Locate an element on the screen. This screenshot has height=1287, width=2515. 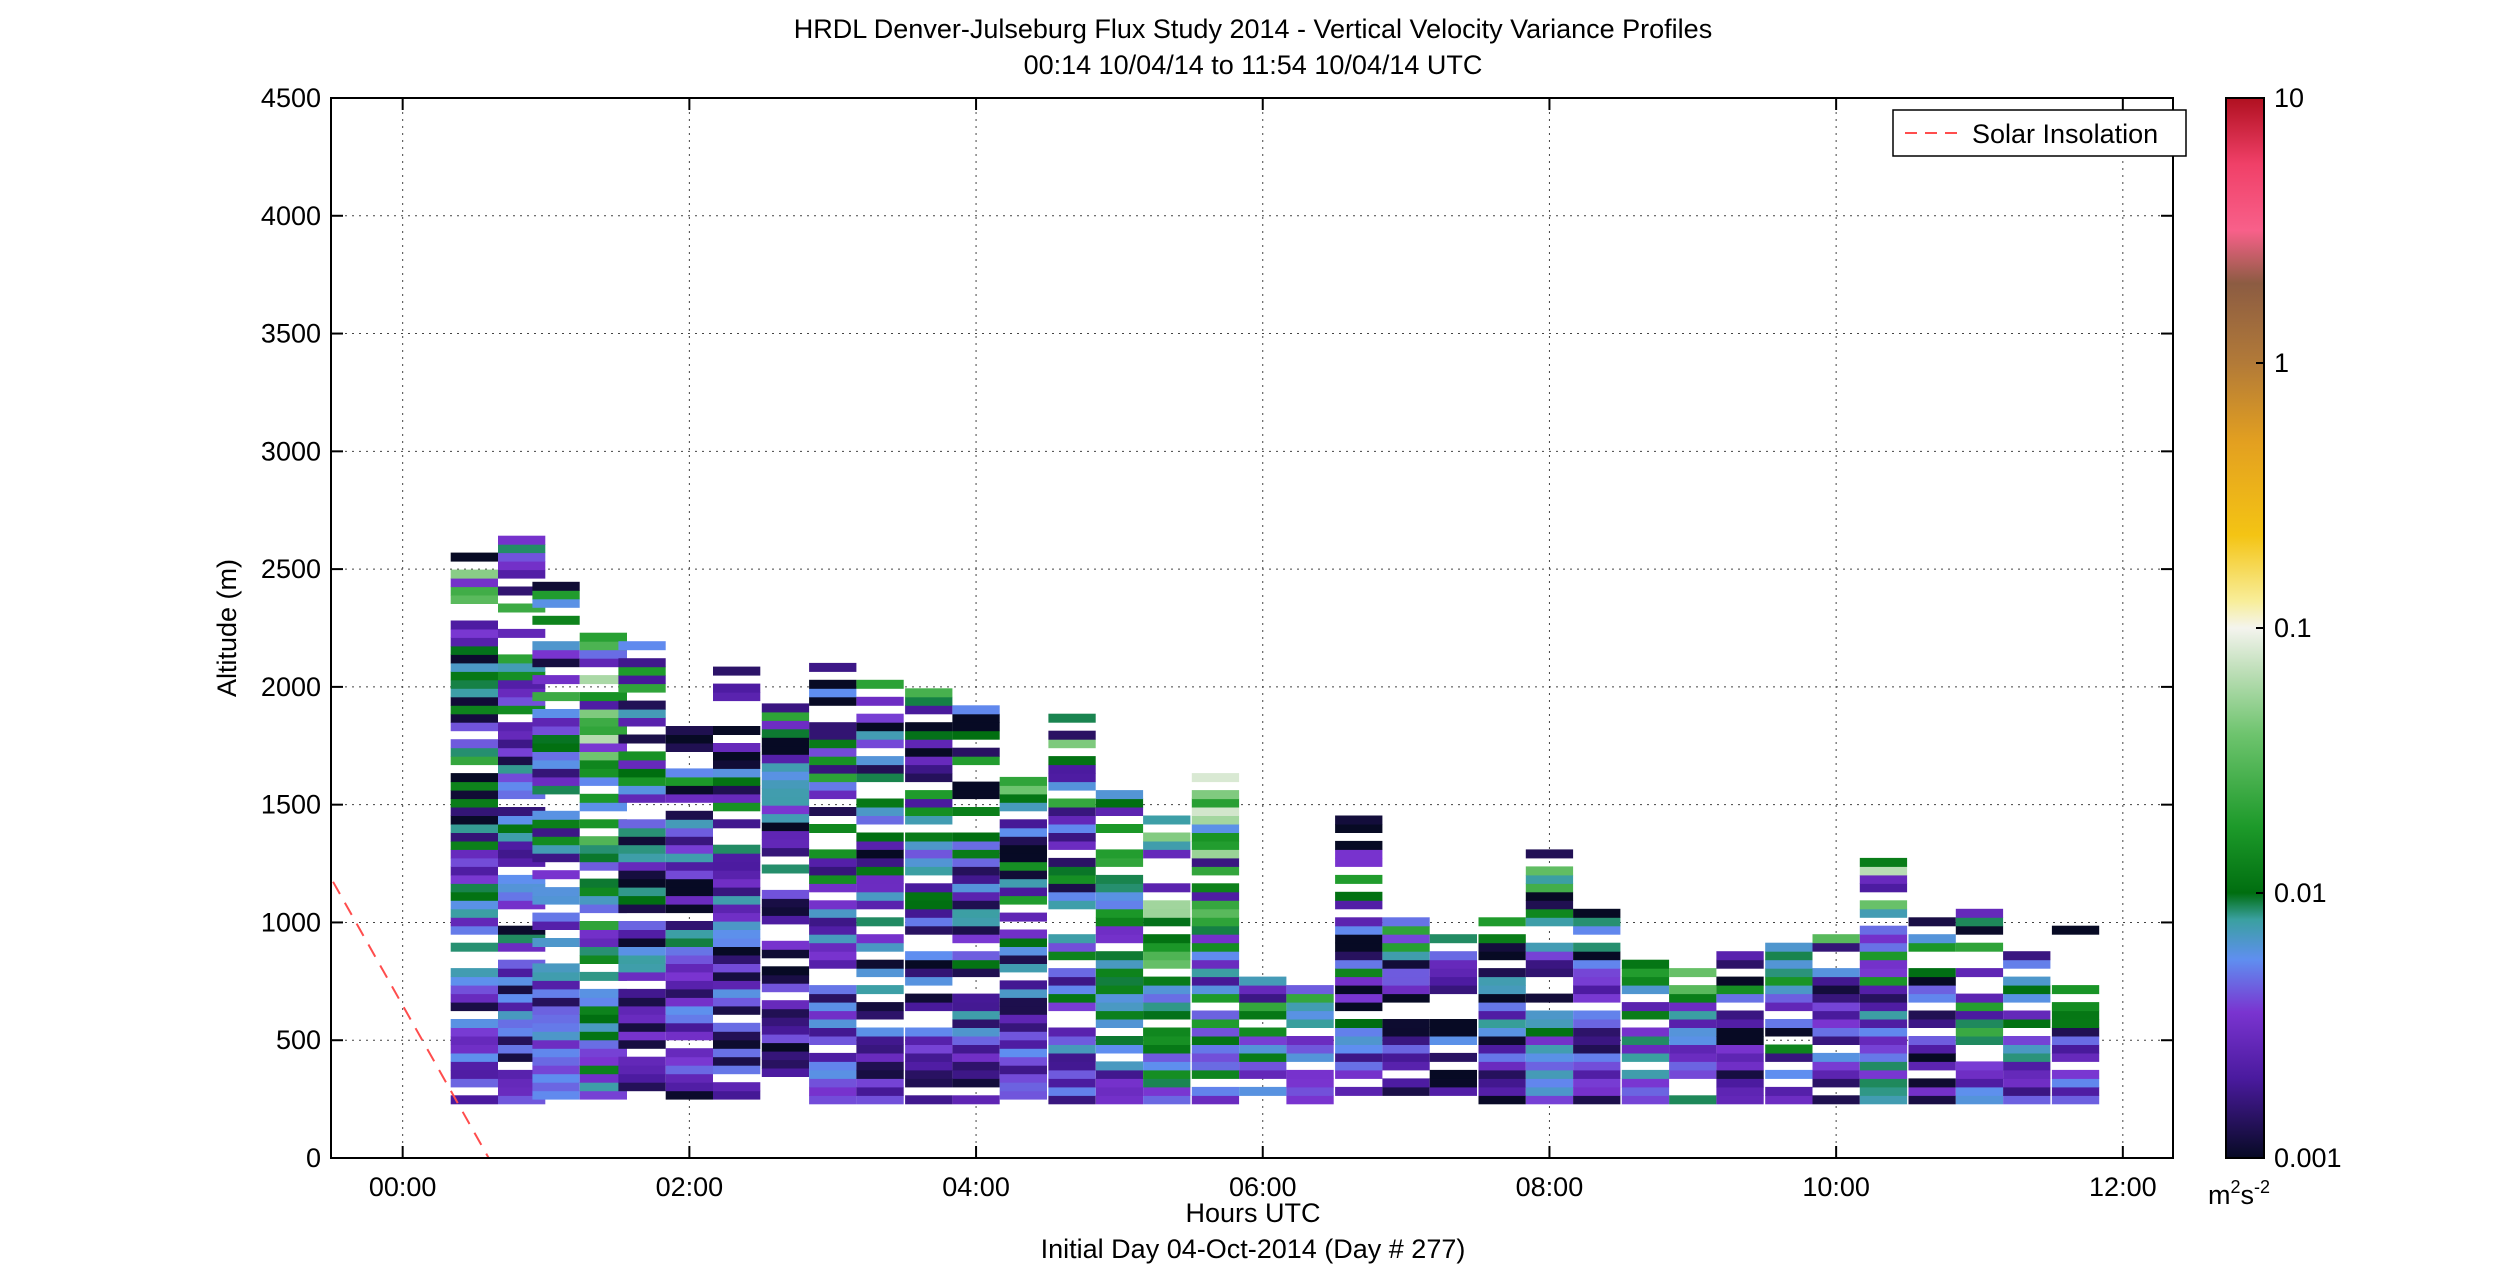
y-tick-label: 1000 is located at coordinates (291, 922).